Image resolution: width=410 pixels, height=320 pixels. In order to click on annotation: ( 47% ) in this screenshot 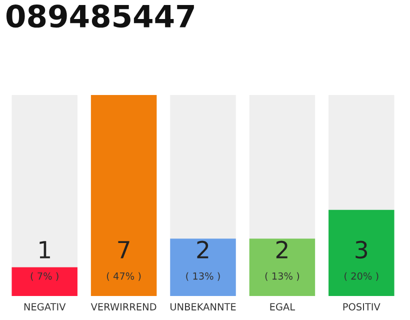, I will do `click(123, 276)`.